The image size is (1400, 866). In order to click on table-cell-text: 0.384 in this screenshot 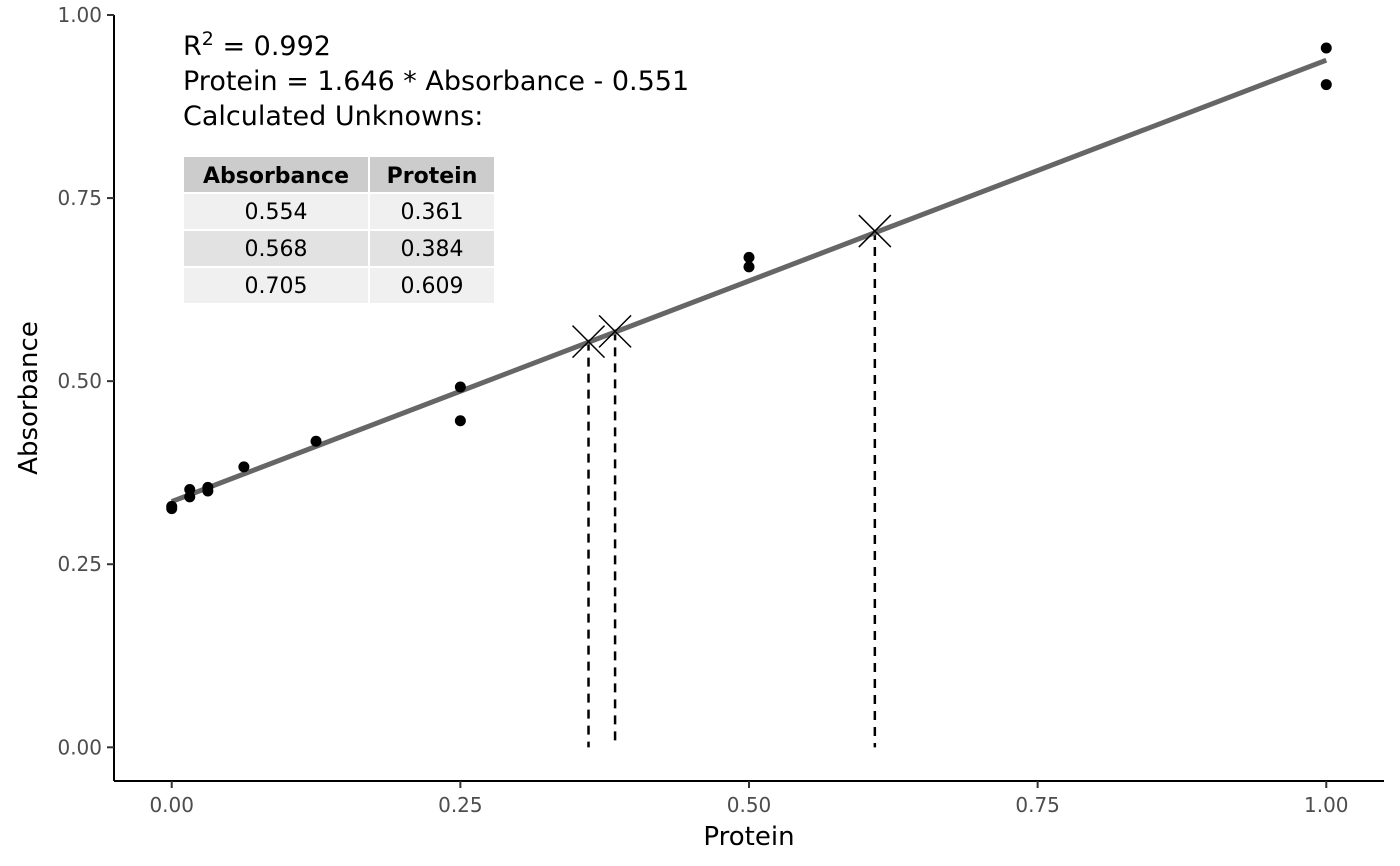, I will do `click(432, 249)`.